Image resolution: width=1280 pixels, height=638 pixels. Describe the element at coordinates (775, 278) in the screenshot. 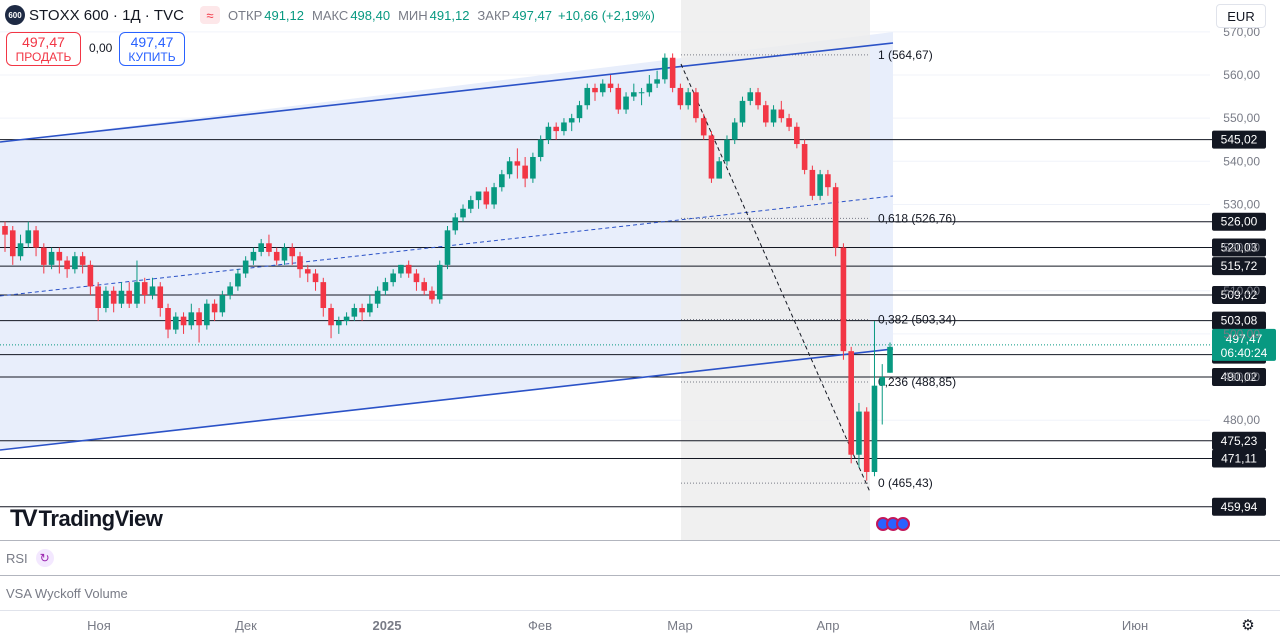

I see `fib-trend-line` at that location.